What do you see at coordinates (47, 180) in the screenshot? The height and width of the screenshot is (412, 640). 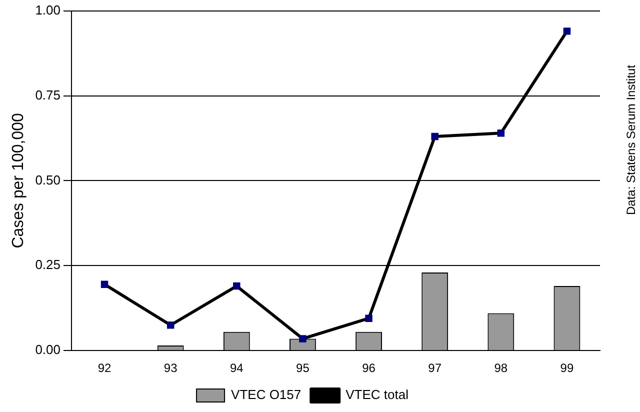 I see `y-tick-label: 0.50` at bounding box center [47, 180].